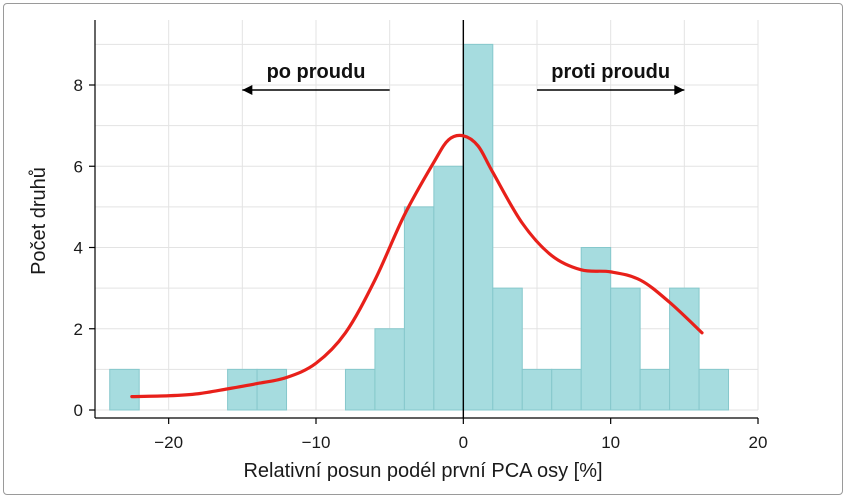  I want to click on y-tick-label: 4, so click(78, 248).